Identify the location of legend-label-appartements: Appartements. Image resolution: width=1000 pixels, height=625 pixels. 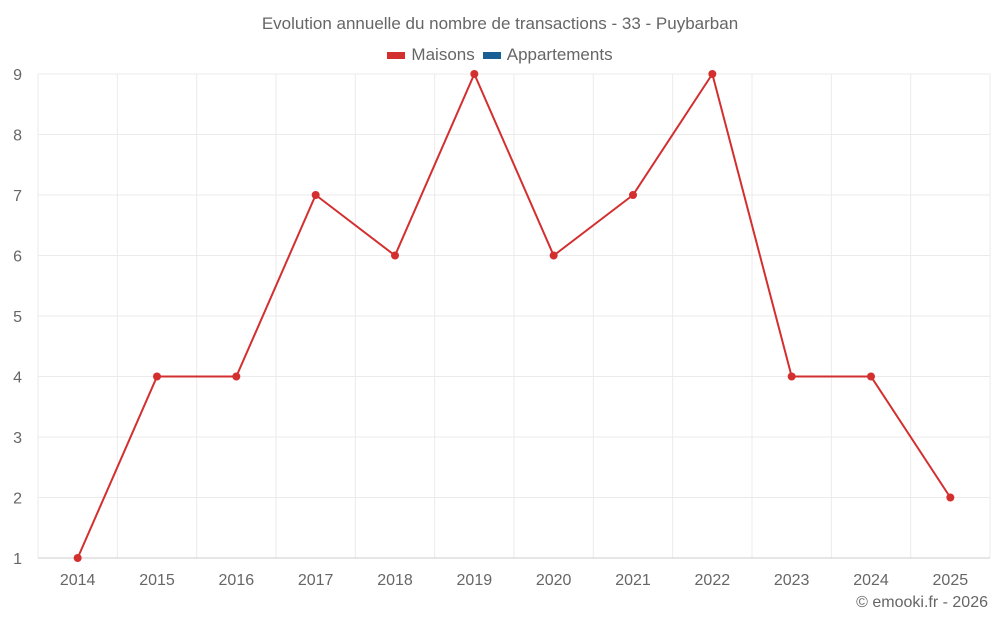
(559, 54).